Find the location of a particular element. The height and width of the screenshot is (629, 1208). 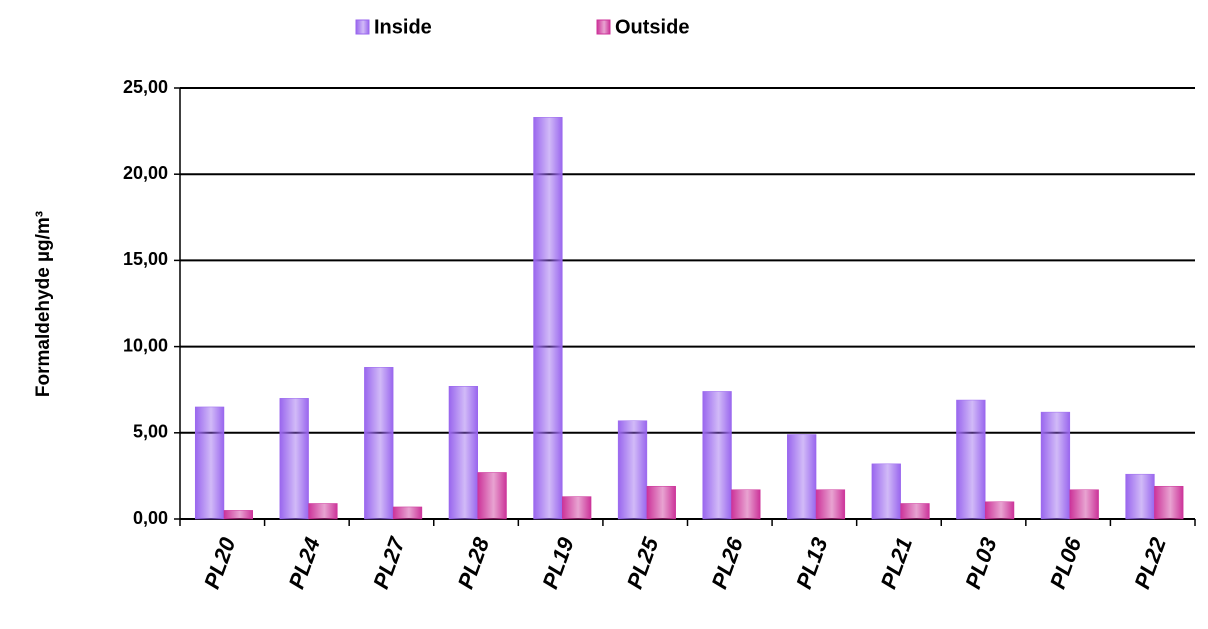

x-tick-label: PL19 is located at coordinates (558, 562).